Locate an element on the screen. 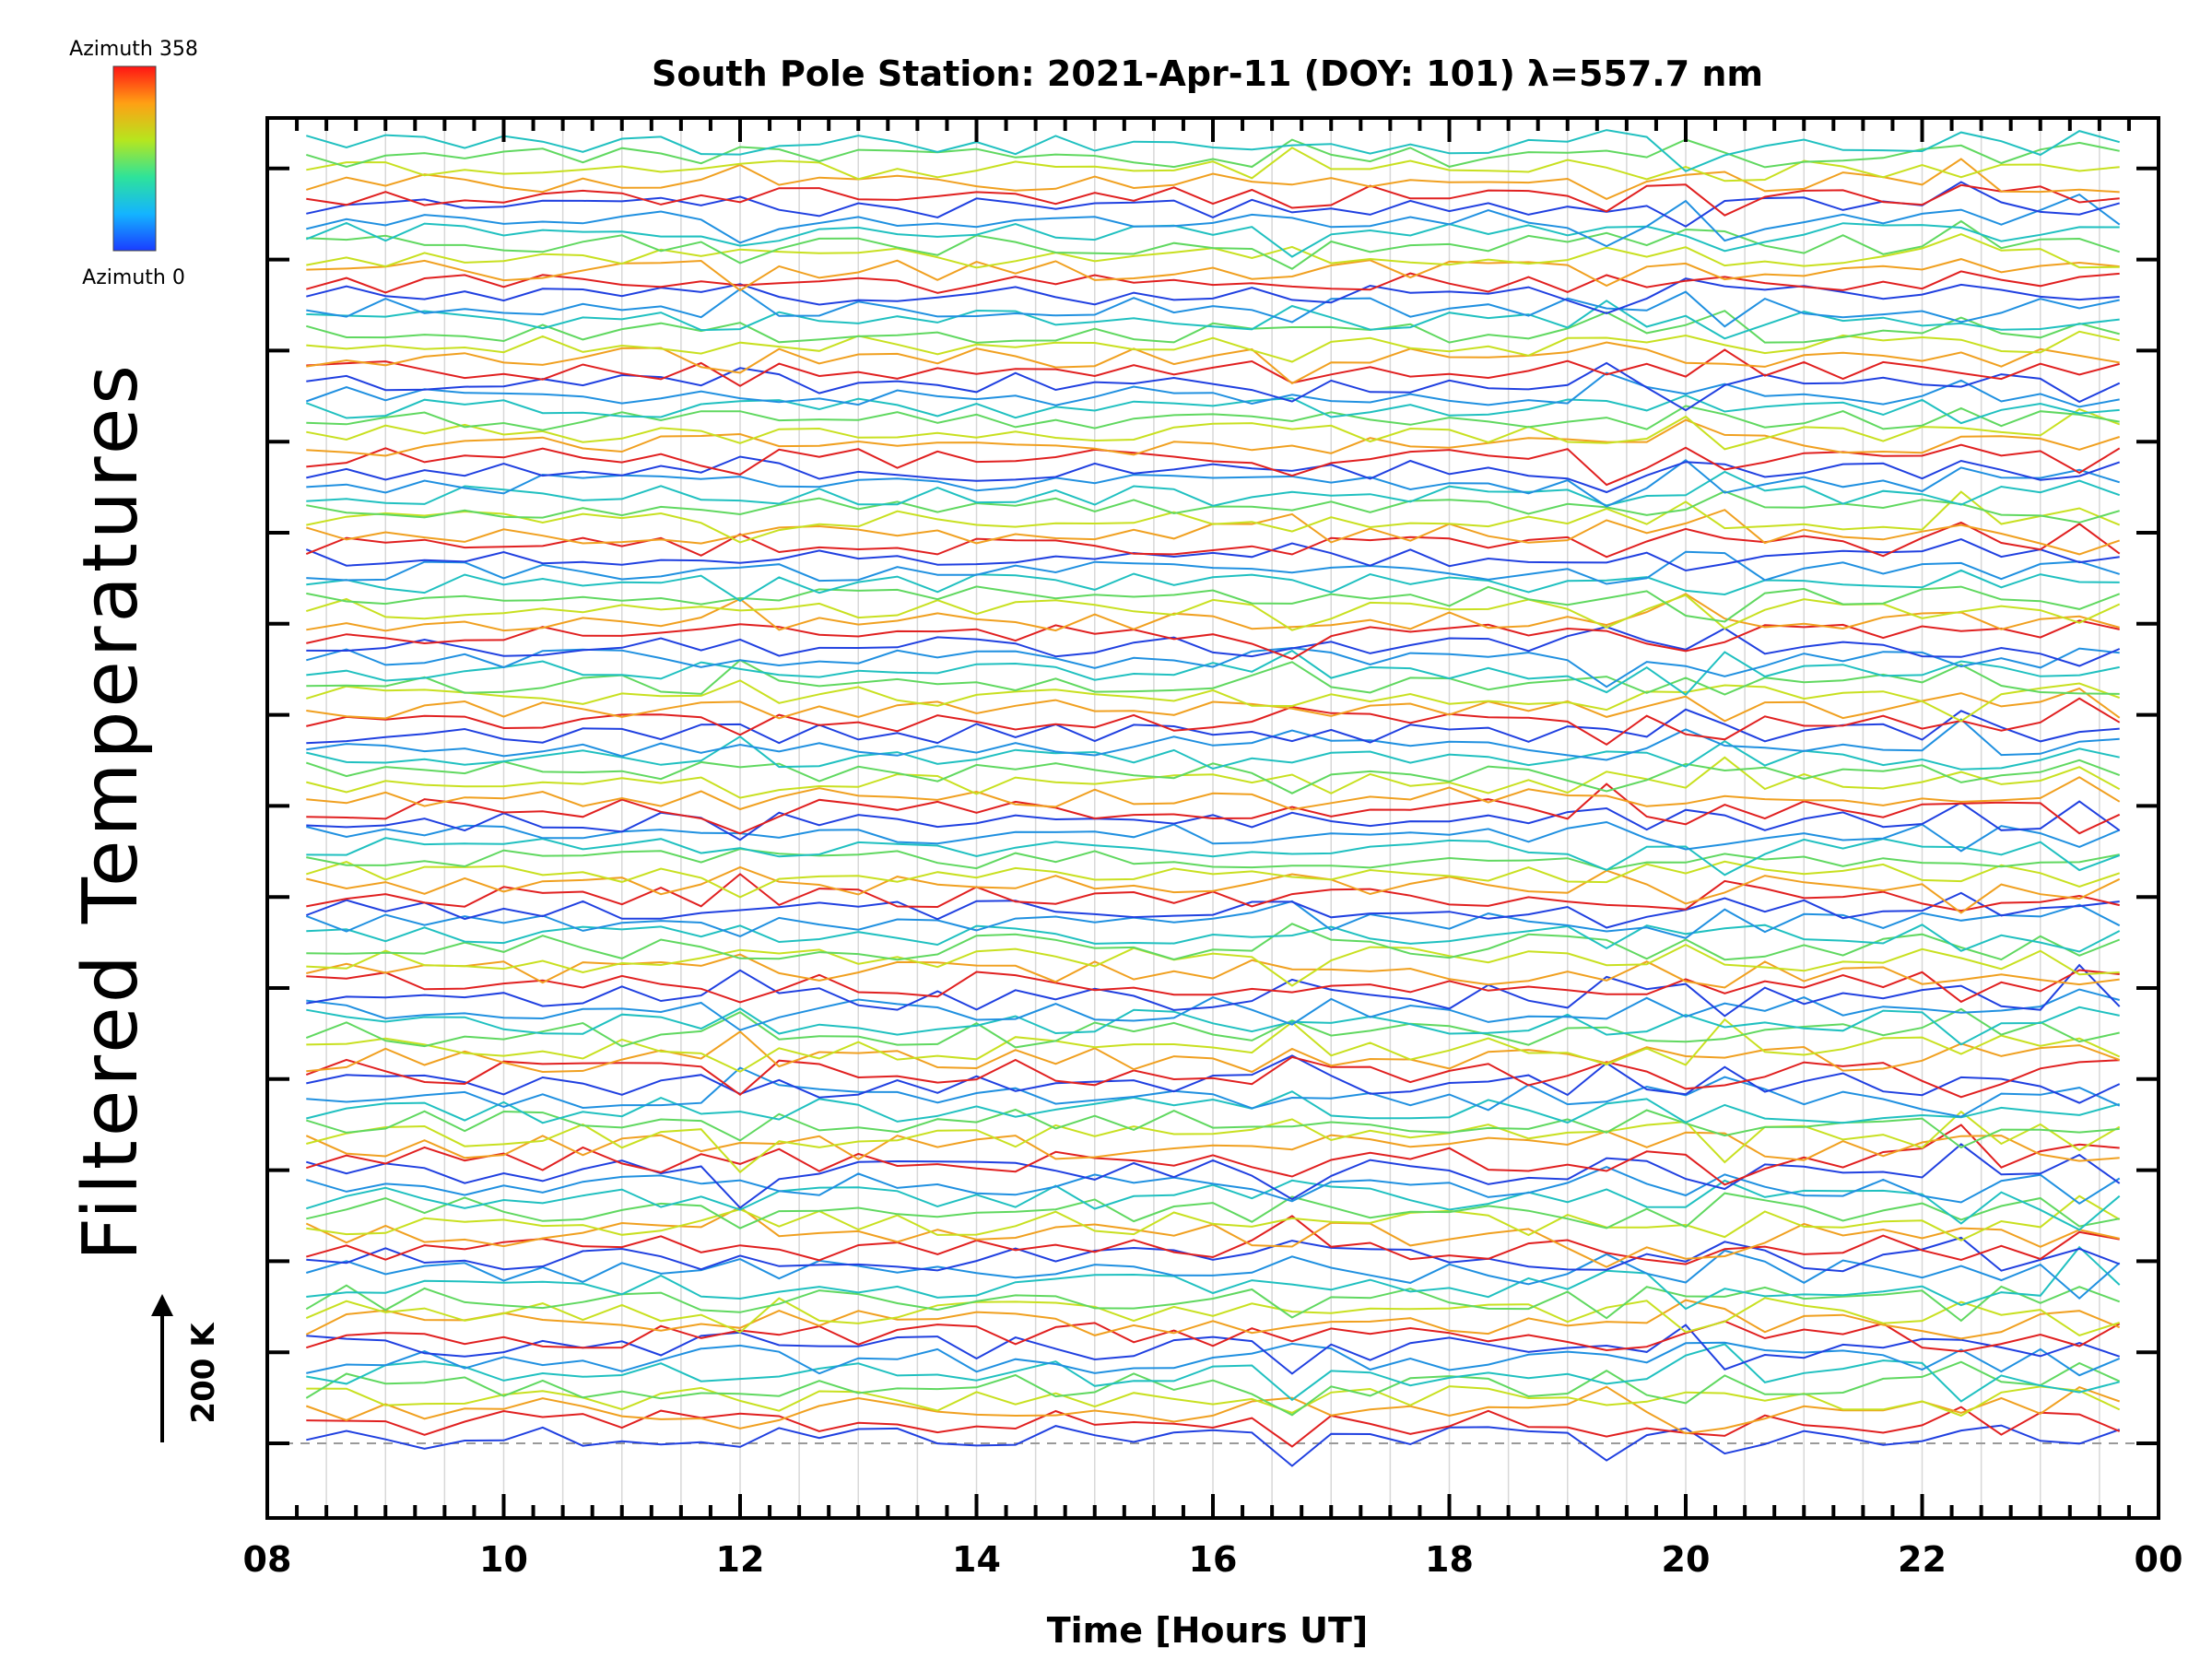 This screenshot has width=2212, height=1659. legend-bottom-label: Azimuth 0 is located at coordinates (133, 277).